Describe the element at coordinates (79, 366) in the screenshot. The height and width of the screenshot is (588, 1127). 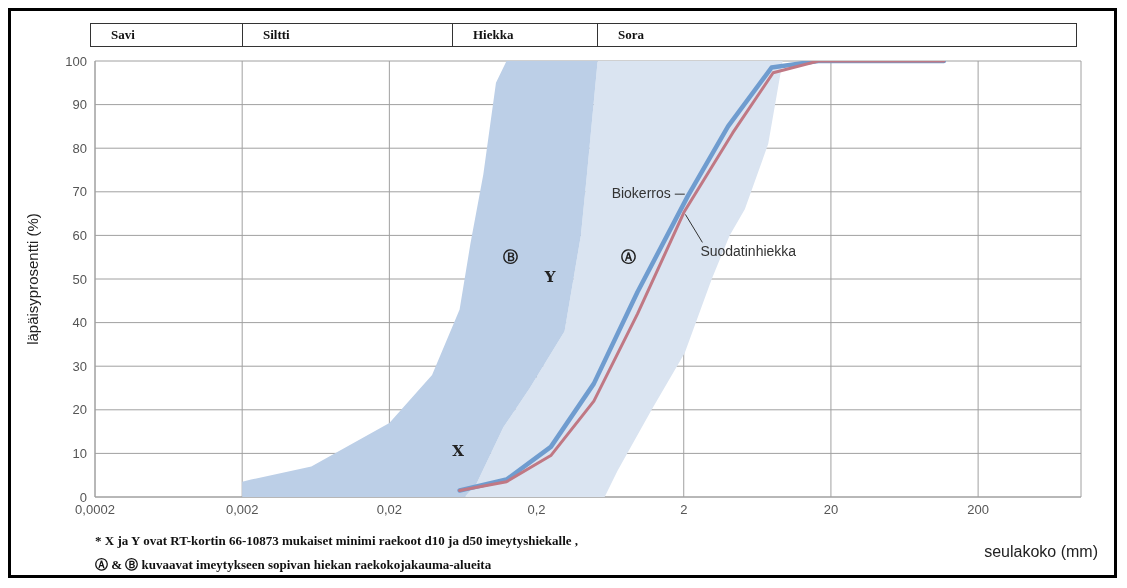
I see `y-tick-label: 30` at that location.